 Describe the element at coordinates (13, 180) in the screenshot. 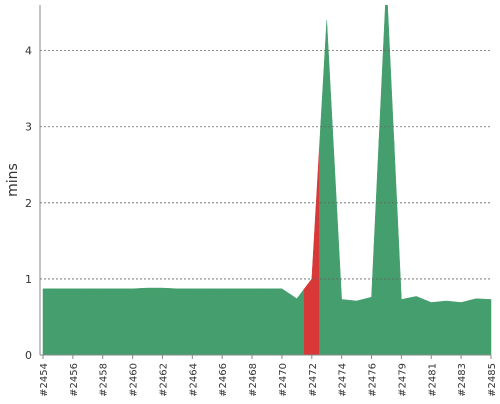

I see `y-axis-label: mins` at that location.